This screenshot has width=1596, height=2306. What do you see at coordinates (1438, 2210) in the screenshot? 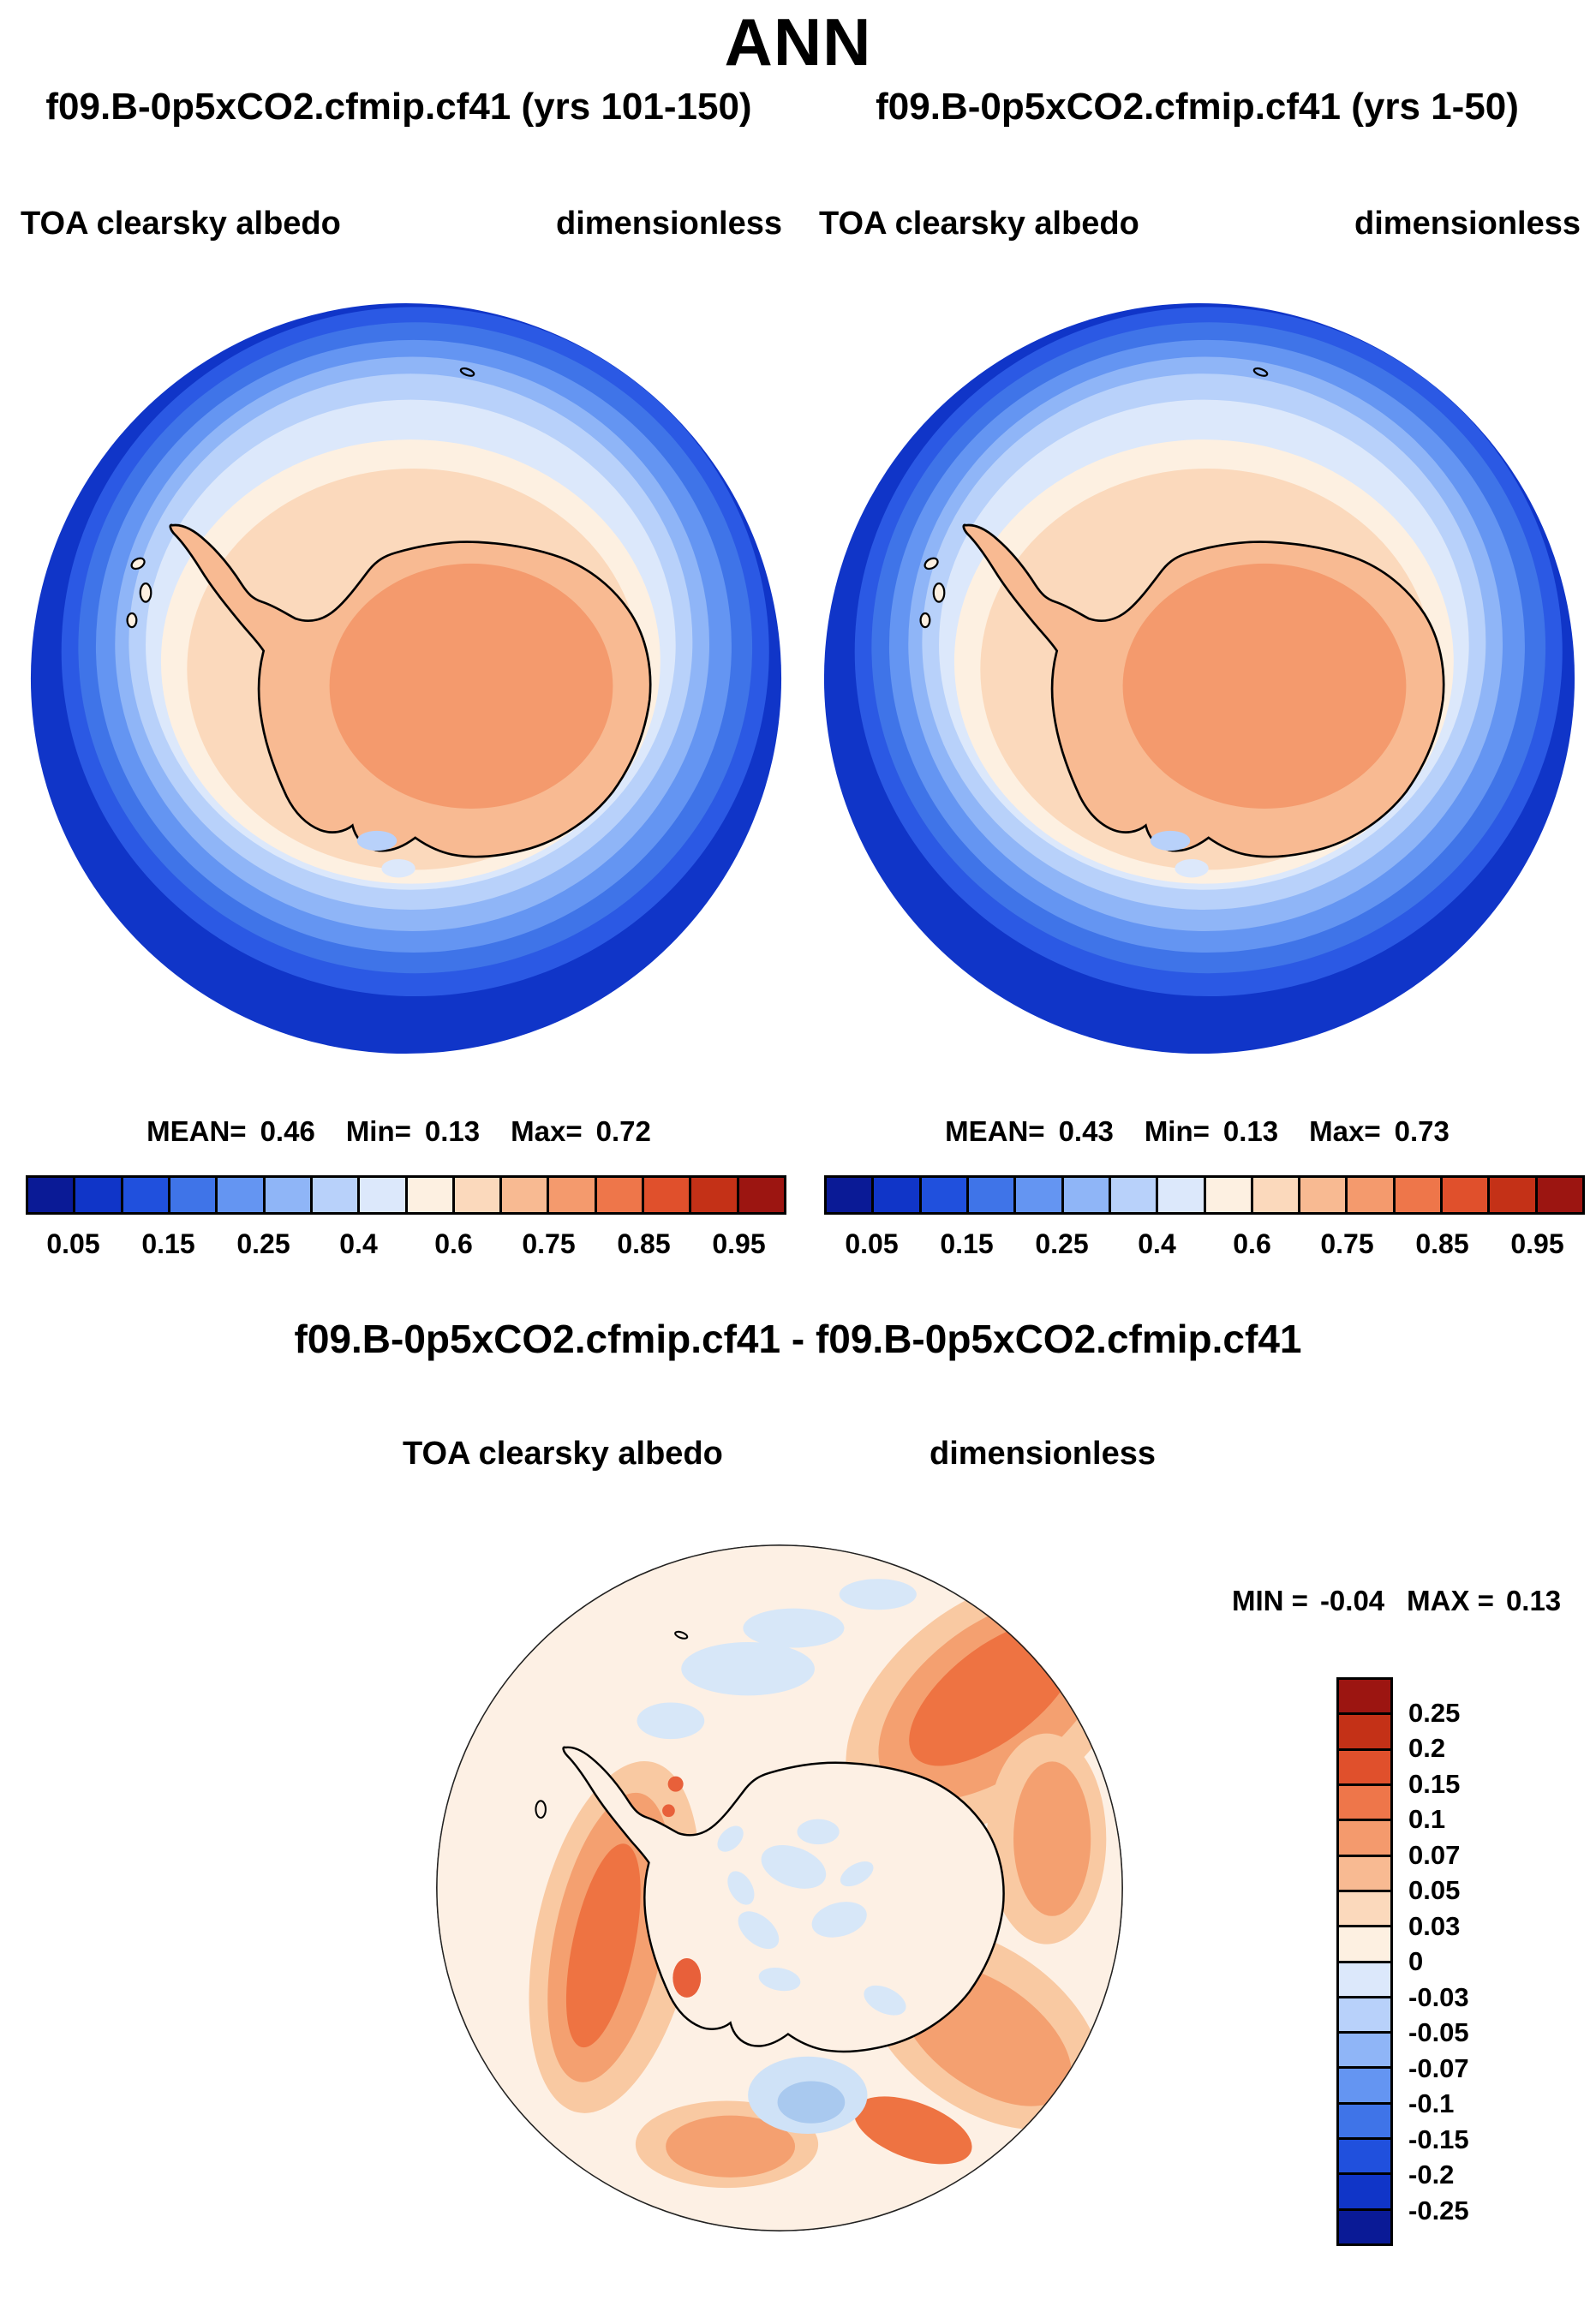
I see `diff-colorbar-tick-label: -0.25` at bounding box center [1438, 2210].